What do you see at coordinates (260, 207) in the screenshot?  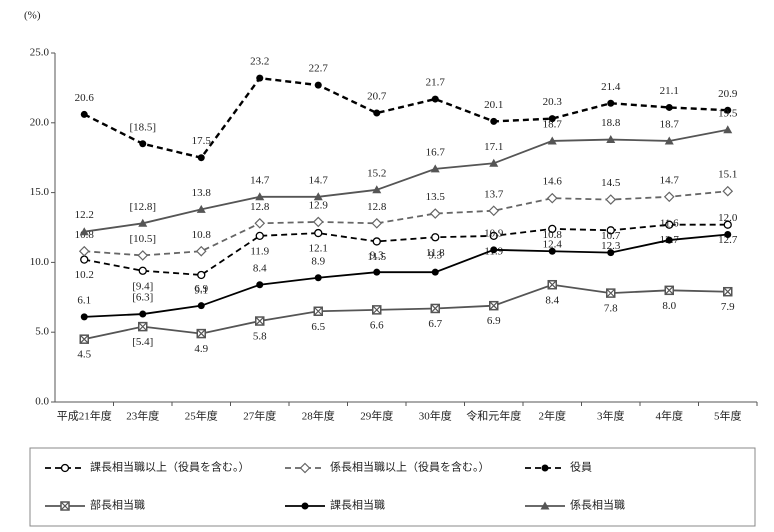 I see `data-label: 12.8` at bounding box center [260, 207].